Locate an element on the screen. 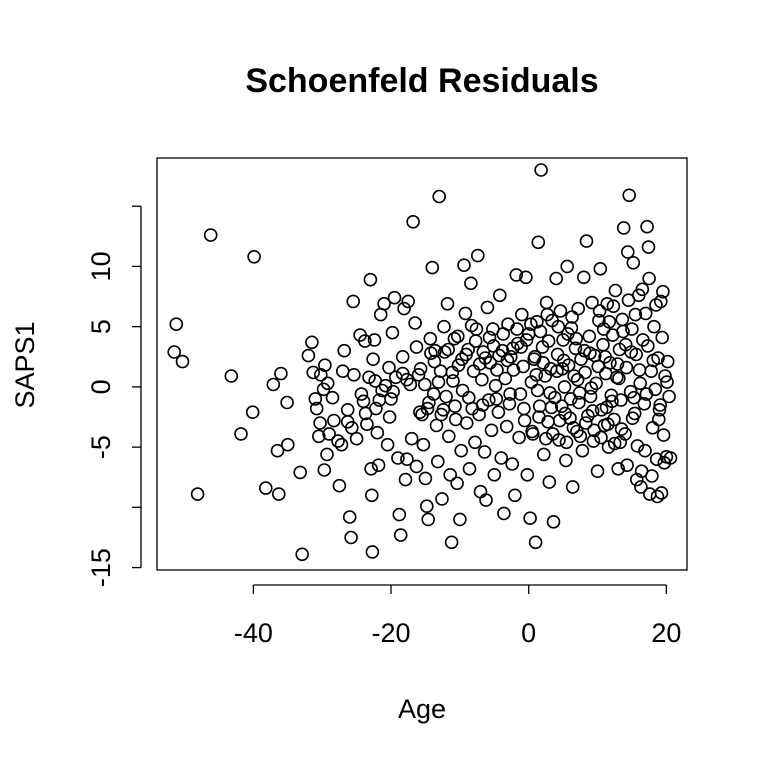 This screenshot has width=768, height=768. x-tick-label: -40 is located at coordinates (253, 633).